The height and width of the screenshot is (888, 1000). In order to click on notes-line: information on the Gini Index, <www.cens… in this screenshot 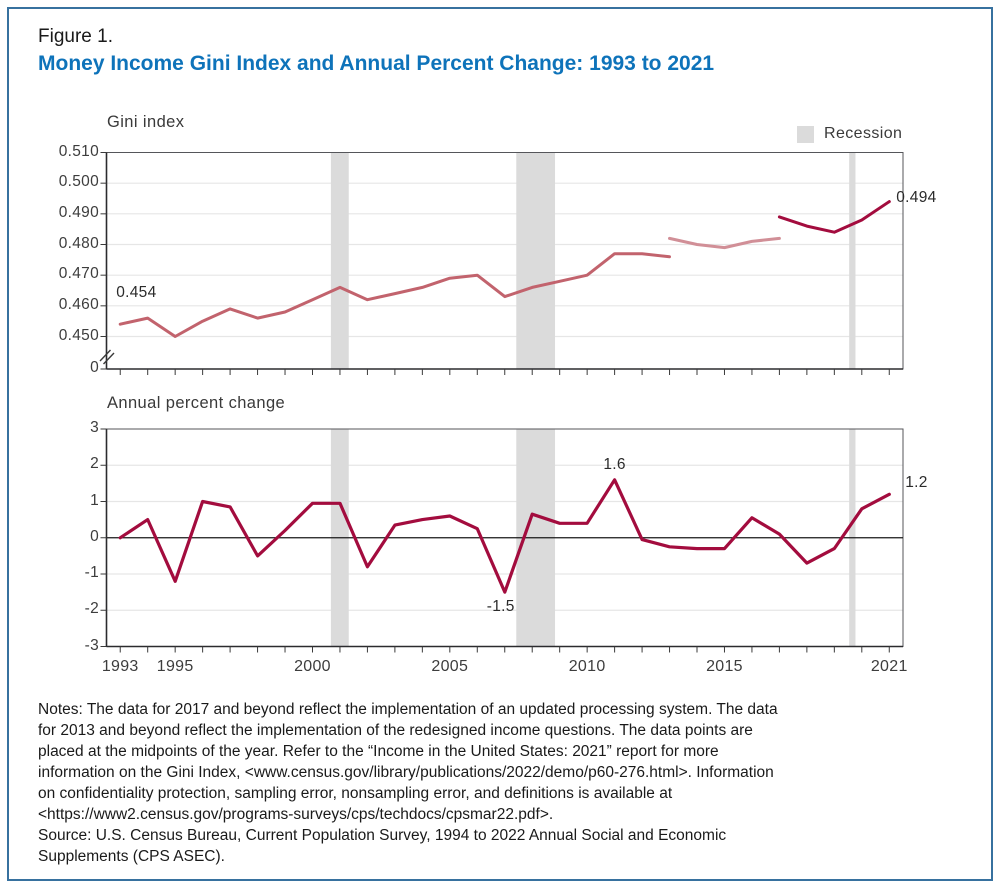, I will do `click(406, 772)`.